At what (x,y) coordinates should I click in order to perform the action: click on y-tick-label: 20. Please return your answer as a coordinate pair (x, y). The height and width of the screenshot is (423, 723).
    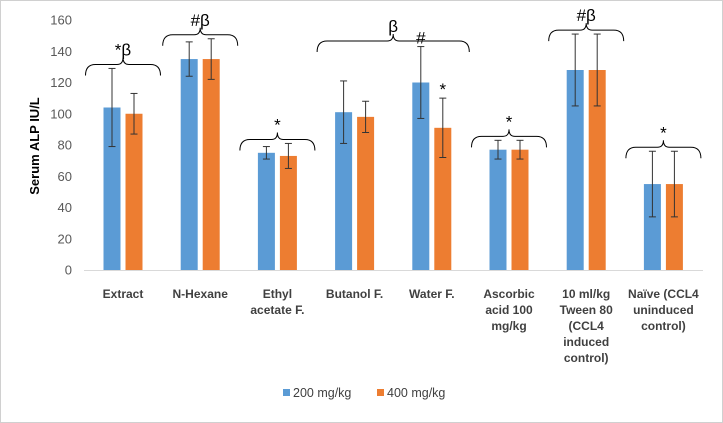
    Looking at the image, I should click on (65, 238).